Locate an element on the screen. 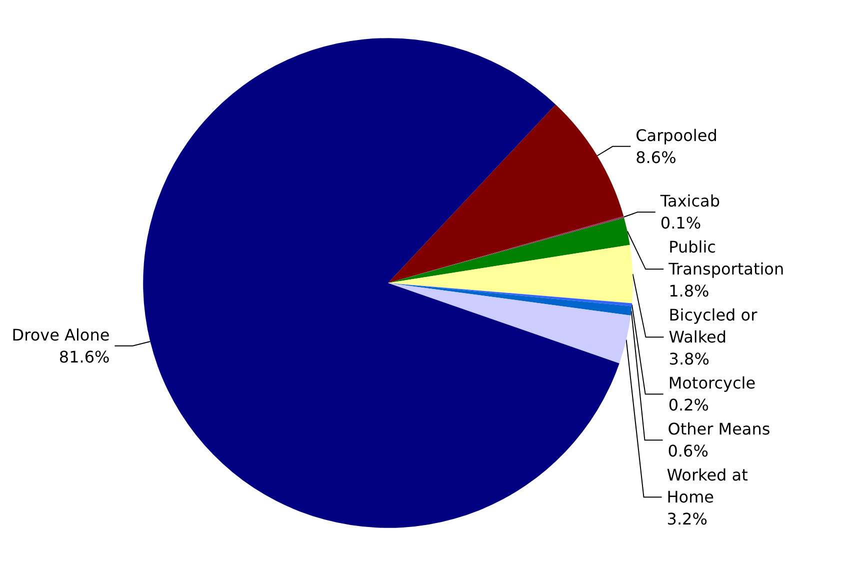 The height and width of the screenshot is (563, 841). slice-label: Motorcycle is located at coordinates (712, 383).